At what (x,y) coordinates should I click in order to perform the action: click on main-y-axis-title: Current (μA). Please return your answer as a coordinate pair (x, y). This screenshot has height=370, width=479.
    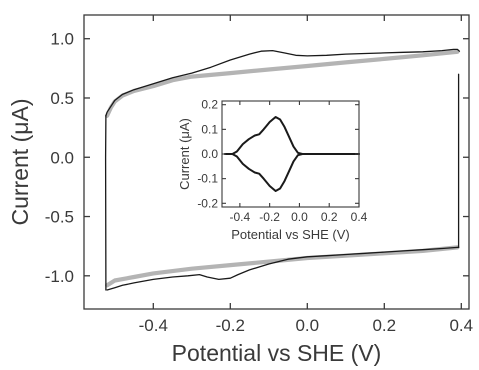
    Looking at the image, I should click on (20, 162).